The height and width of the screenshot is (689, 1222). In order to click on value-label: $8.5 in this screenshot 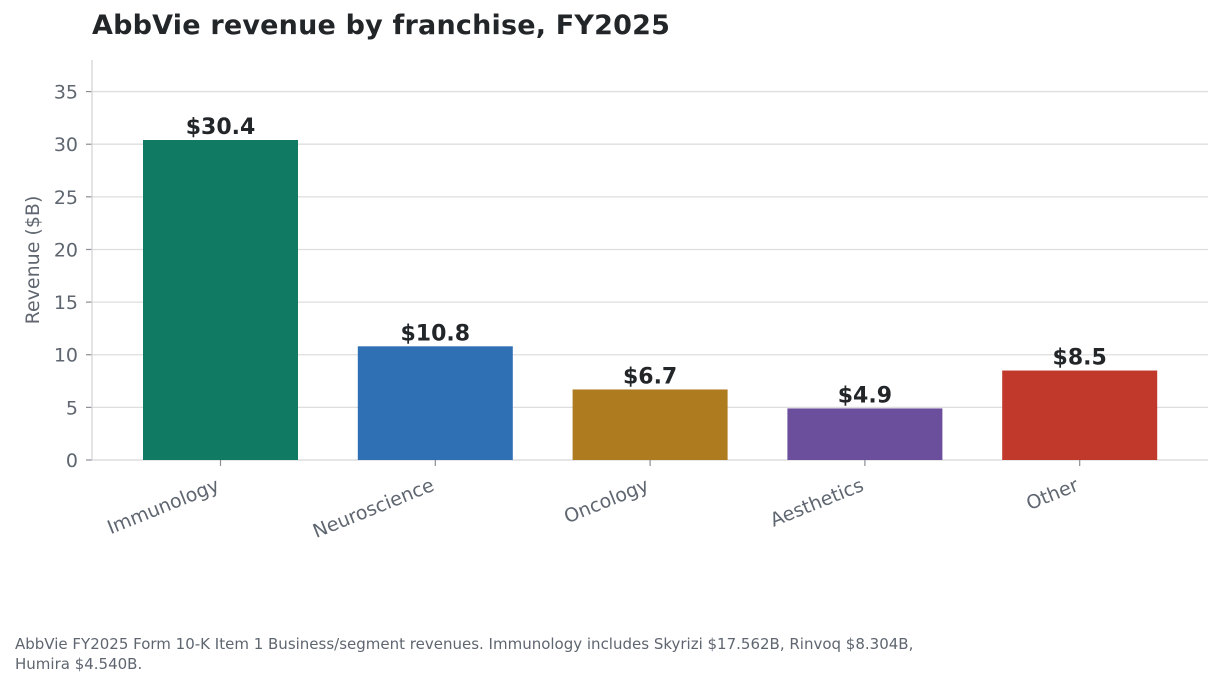, I will do `click(1080, 358)`.